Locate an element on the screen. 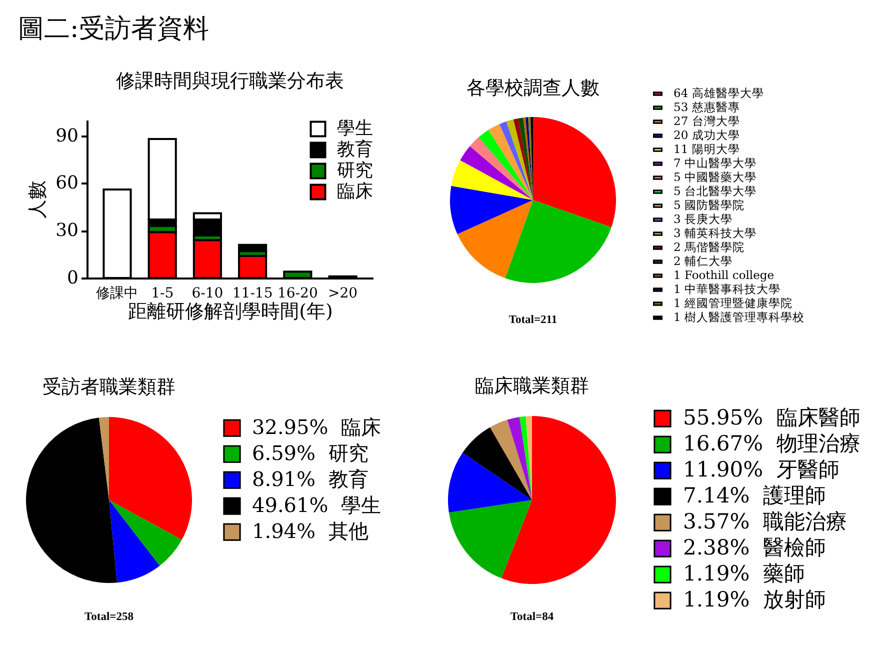 This screenshot has height=652, width=895. legend-label: 7.14% 護理師 is located at coordinates (754, 496).